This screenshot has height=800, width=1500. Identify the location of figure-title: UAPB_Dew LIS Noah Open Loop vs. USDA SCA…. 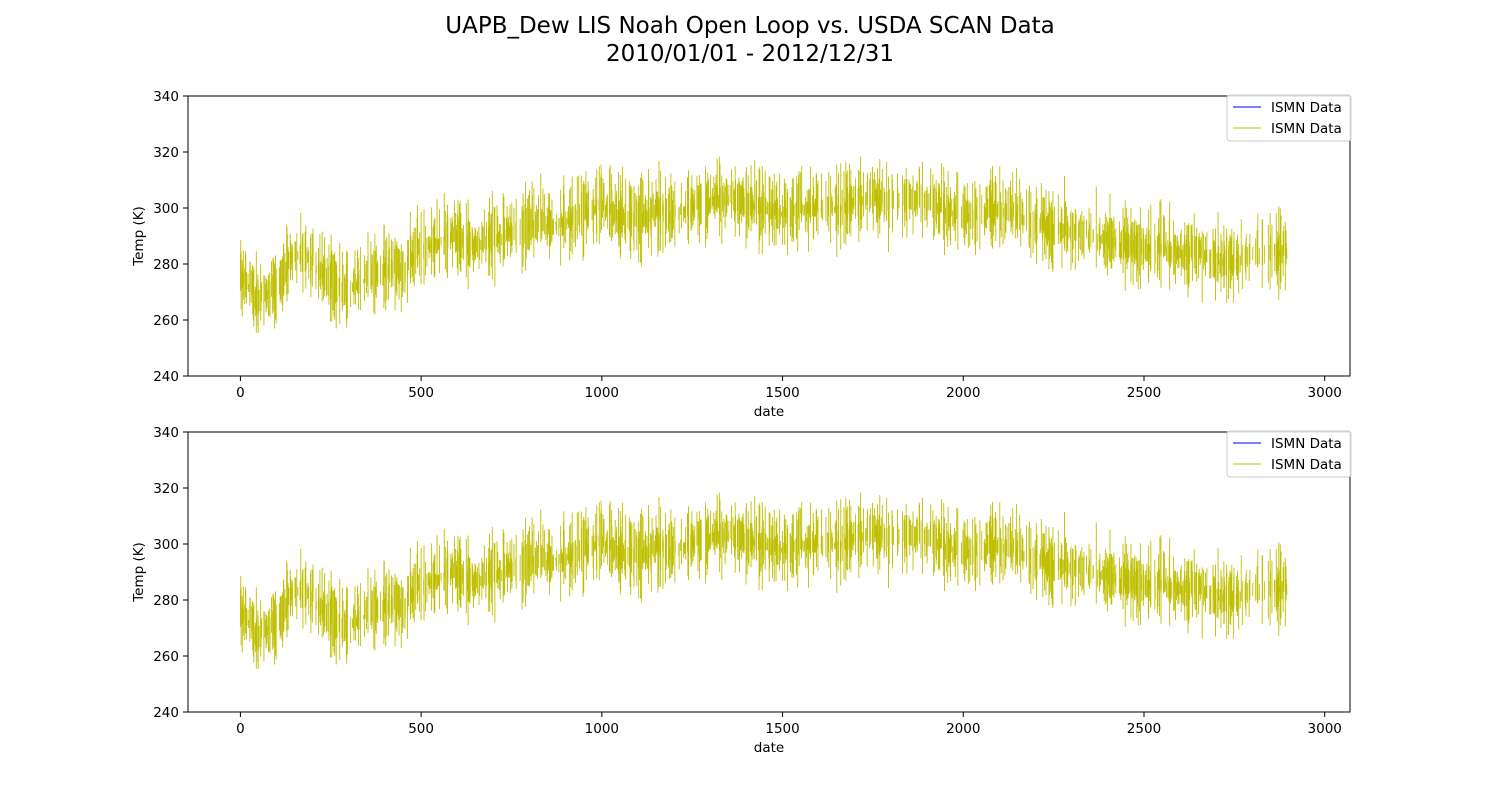
(750, 40).